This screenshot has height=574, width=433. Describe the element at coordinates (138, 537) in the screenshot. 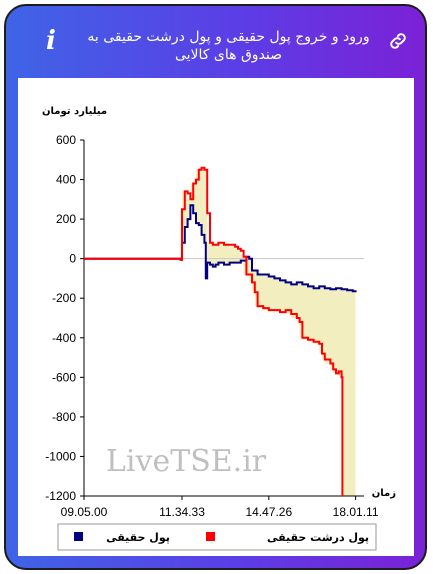

I see `legend-label: پول حقیقی` at that location.